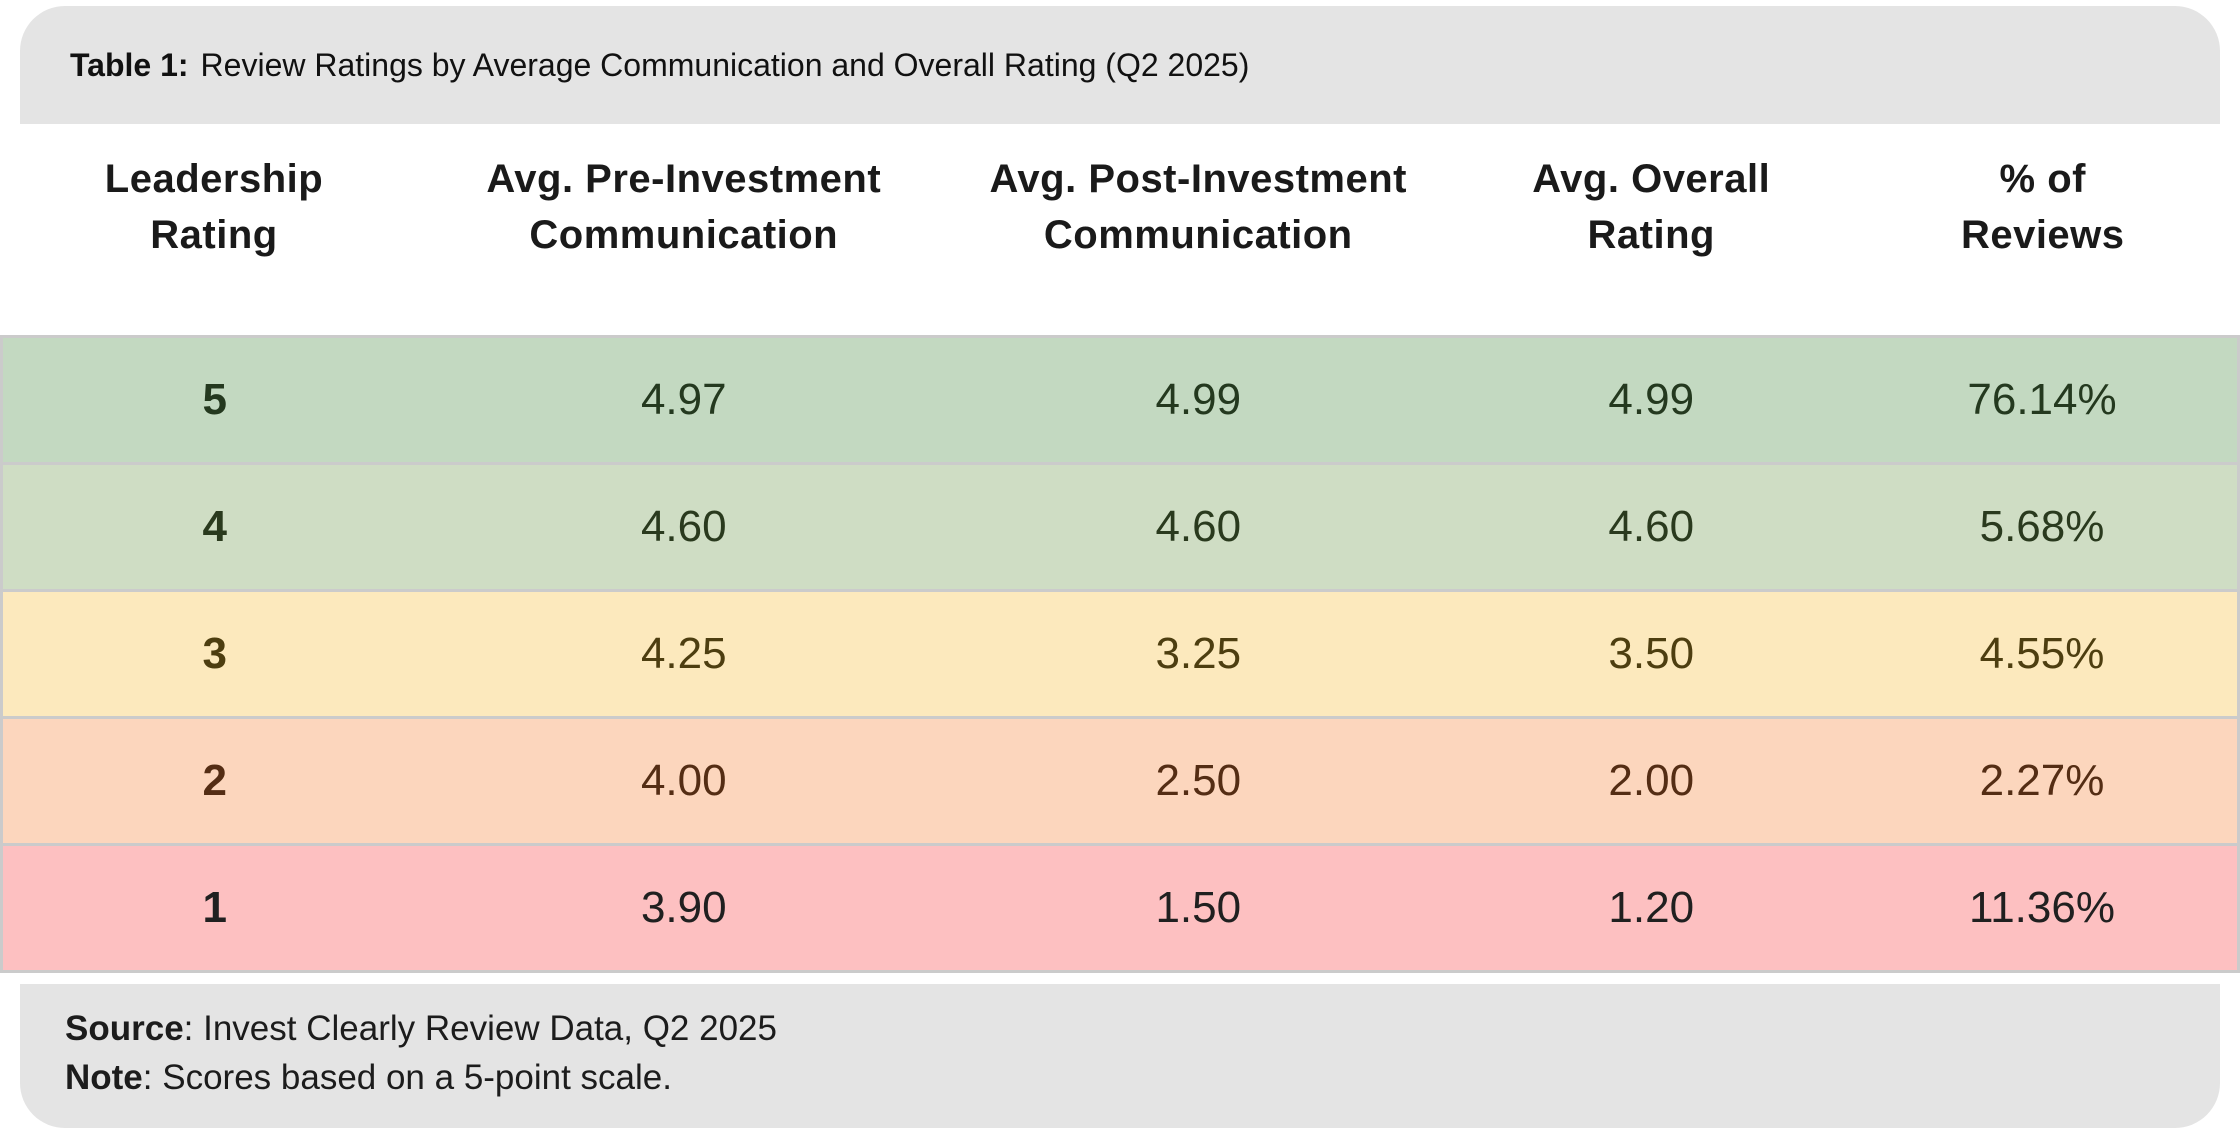 The width and height of the screenshot is (2240, 1143). Describe the element at coordinates (2043, 907) in the screenshot. I see `cell-pct-of-reviews: 11.36%` at that location.